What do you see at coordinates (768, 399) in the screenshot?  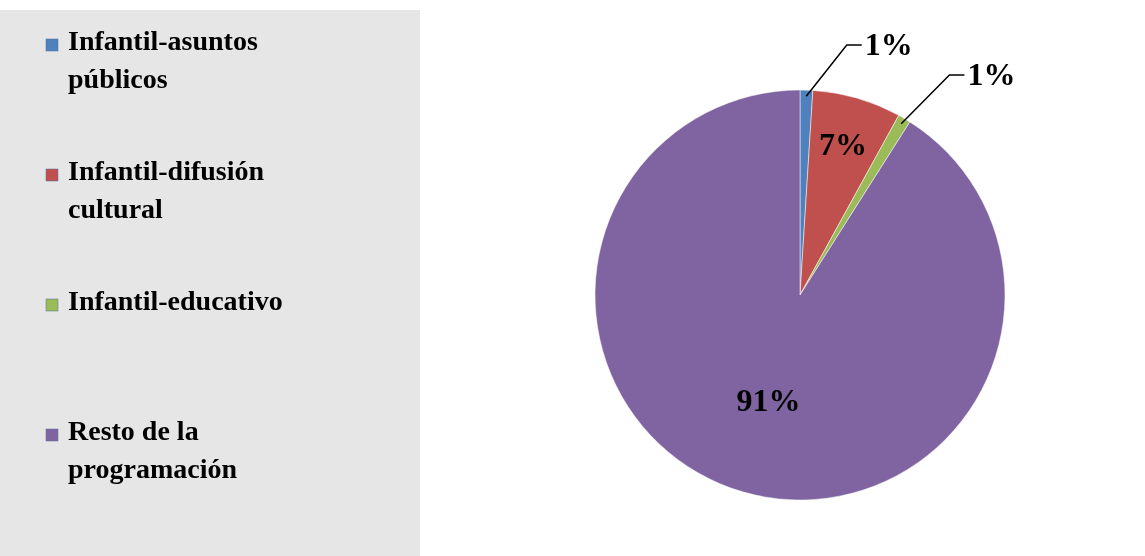 I see `data-label: 91%` at bounding box center [768, 399].